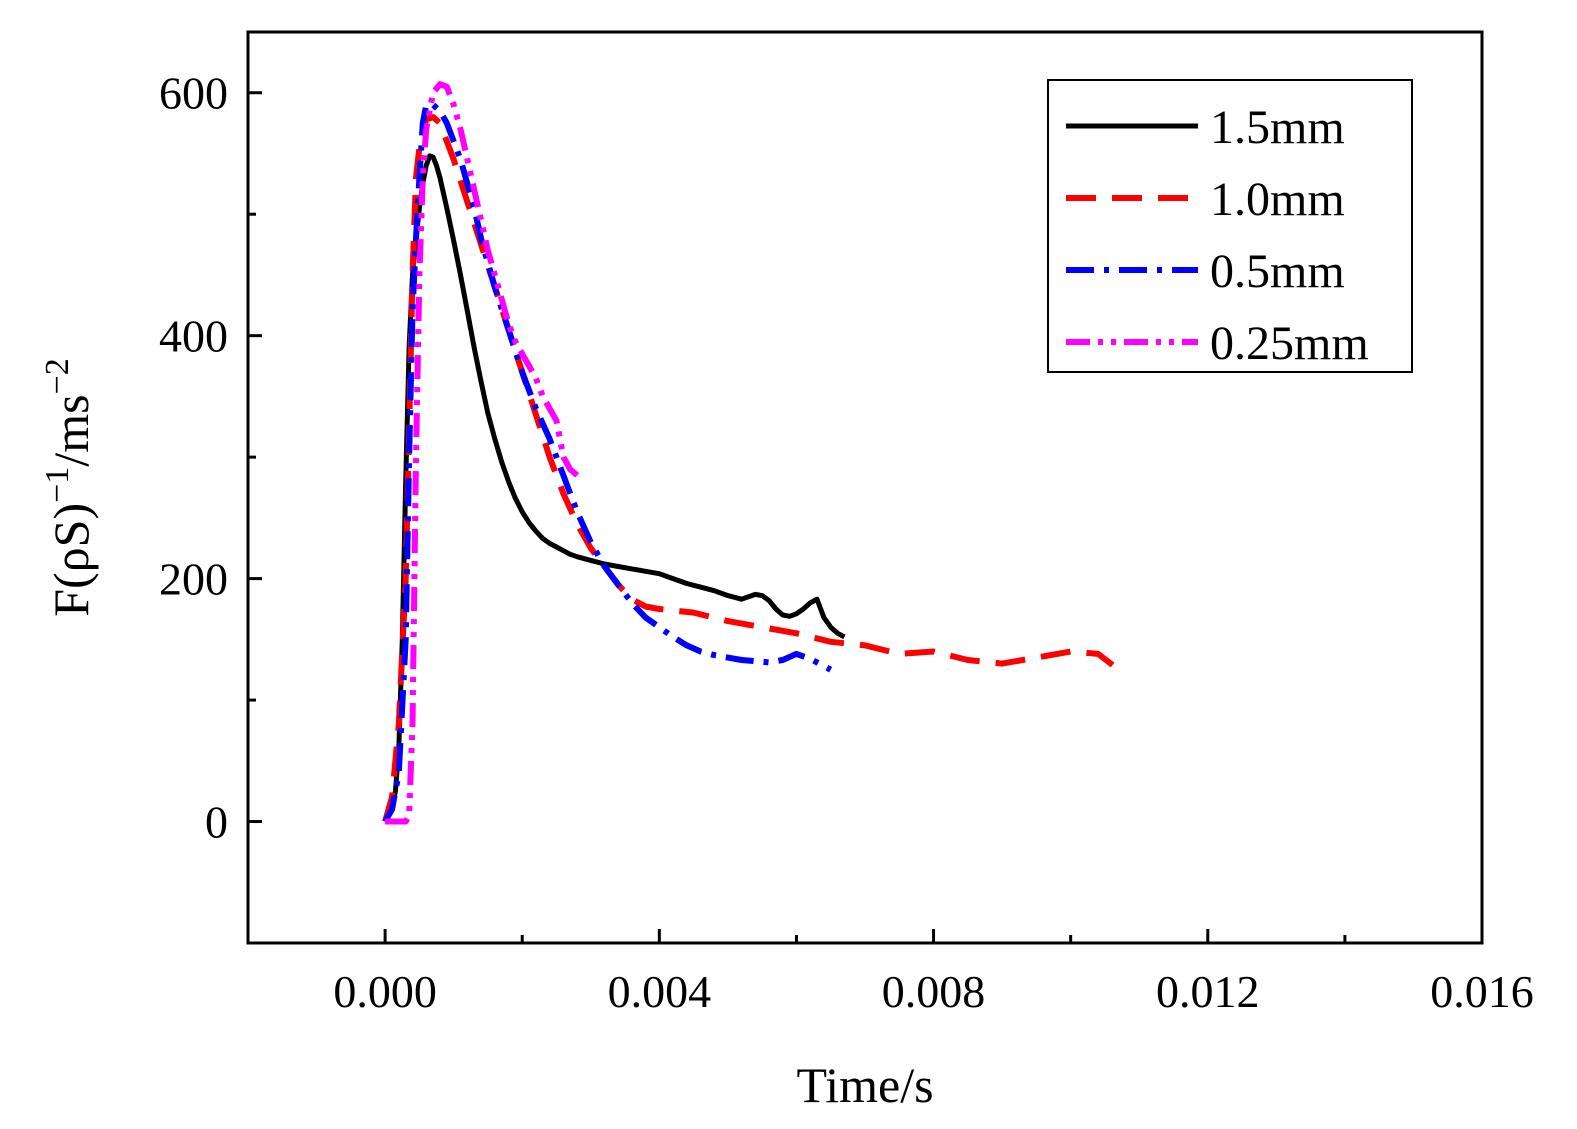 This screenshot has height=1129, width=1577. What do you see at coordinates (934, 991) in the screenshot?
I see `x-tick-label: 0.008` at bounding box center [934, 991].